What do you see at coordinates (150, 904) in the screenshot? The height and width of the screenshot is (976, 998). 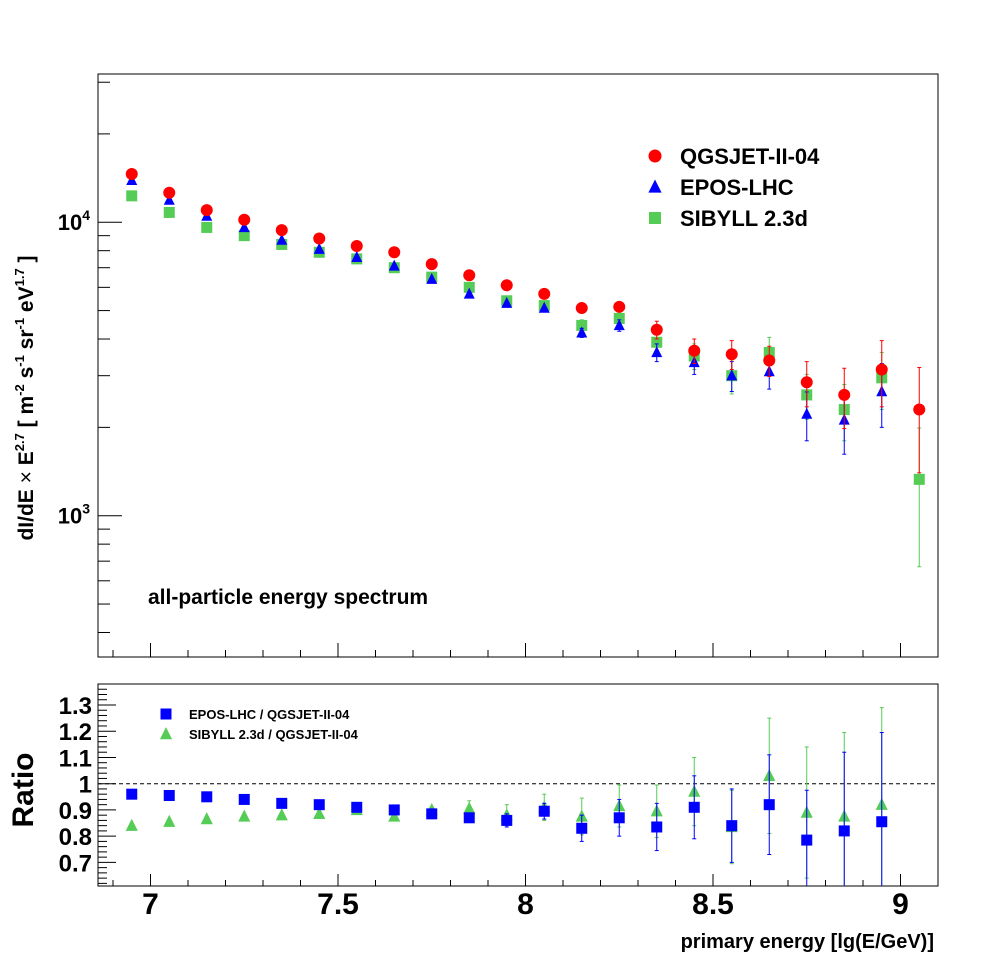 I see `x-tick-label: 7` at bounding box center [150, 904].